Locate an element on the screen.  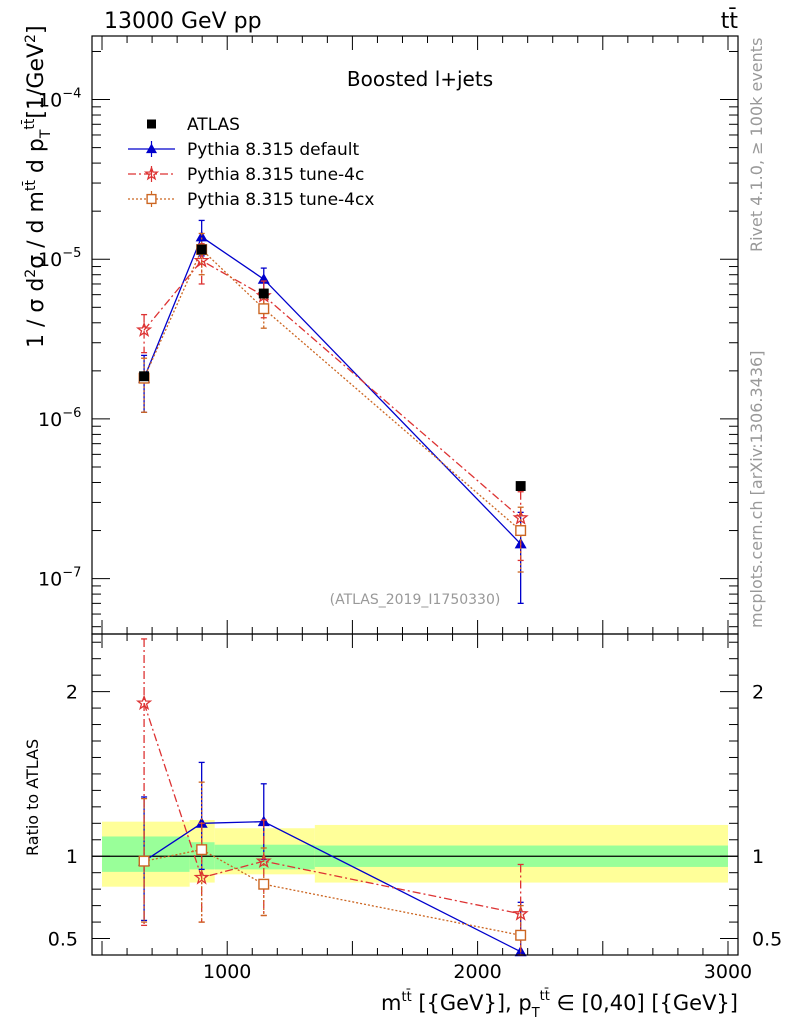
plot-title: Boosted l+jets is located at coordinates (420, 79).